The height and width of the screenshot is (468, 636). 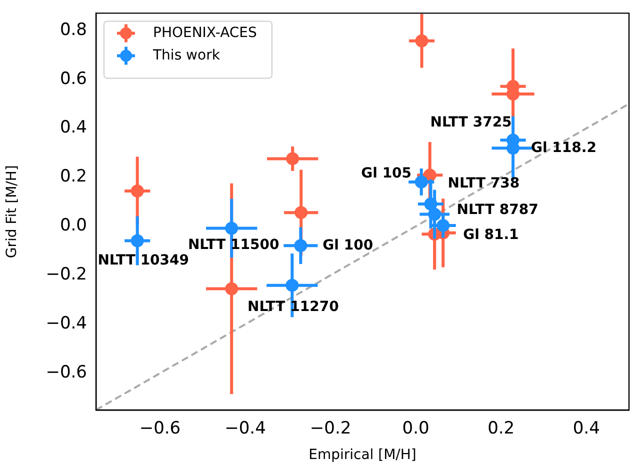 What do you see at coordinates (160, 428) in the screenshot?
I see `x-tick-label: −0.6` at bounding box center [160, 428].